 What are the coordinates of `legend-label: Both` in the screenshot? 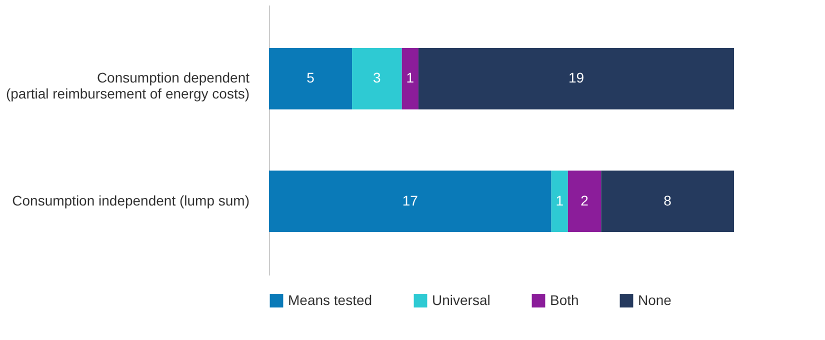 It's located at (564, 300).